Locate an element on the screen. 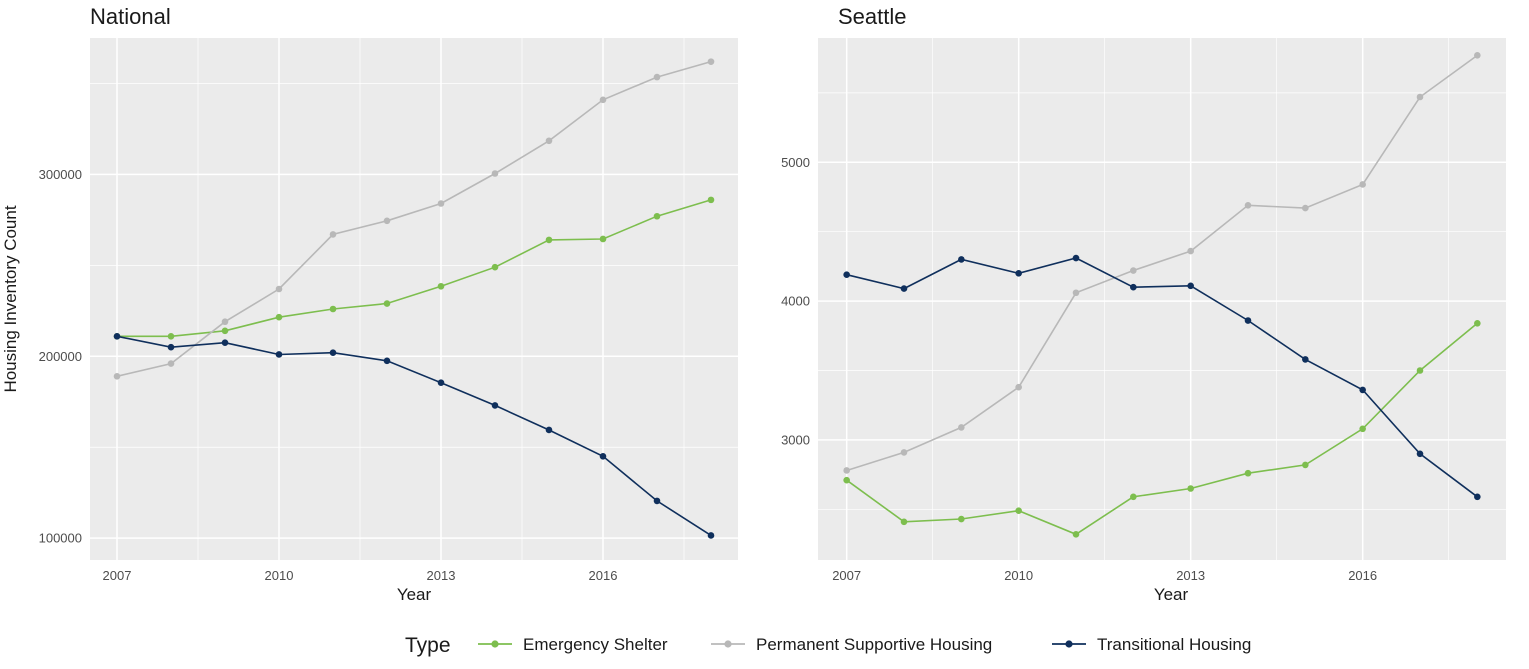 This screenshot has width=1529, height=669. legend-item-transitional-housing: Transitional Housing is located at coordinates (1151, 644).